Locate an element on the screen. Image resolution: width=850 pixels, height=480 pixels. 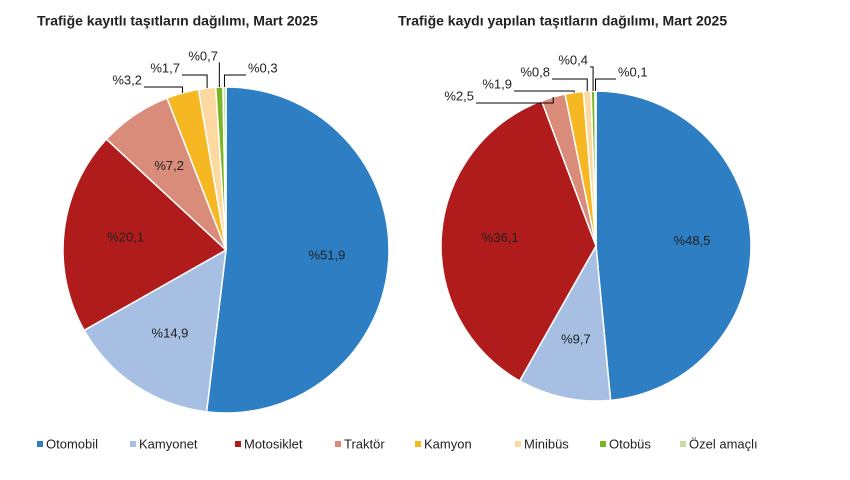
data-label: %20,1 is located at coordinates (125, 237).